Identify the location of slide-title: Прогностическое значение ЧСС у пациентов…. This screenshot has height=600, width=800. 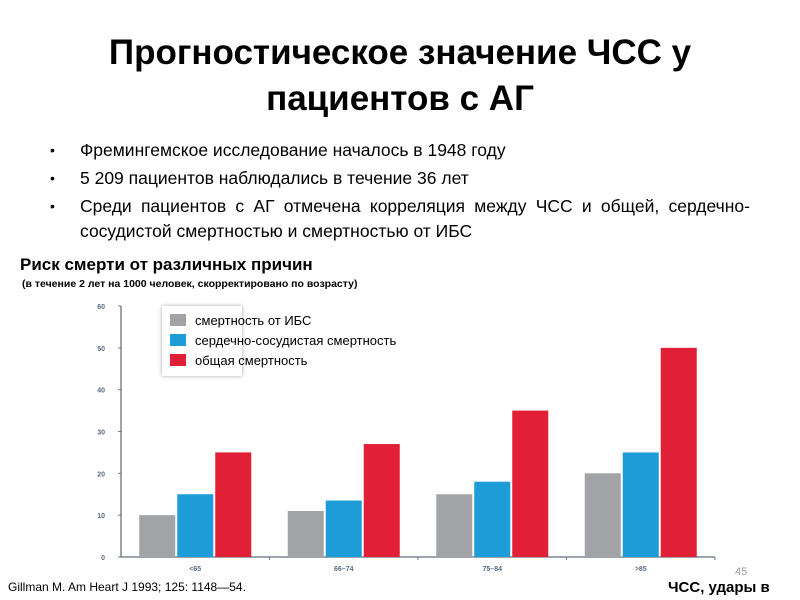
(400, 76).